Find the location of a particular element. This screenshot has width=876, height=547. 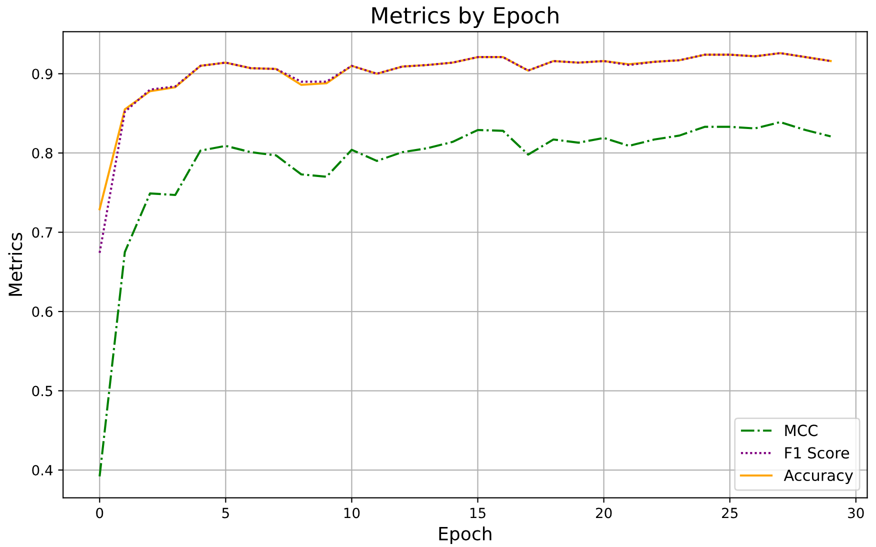

y-axis-title: Metrics is located at coordinates (15, 264).